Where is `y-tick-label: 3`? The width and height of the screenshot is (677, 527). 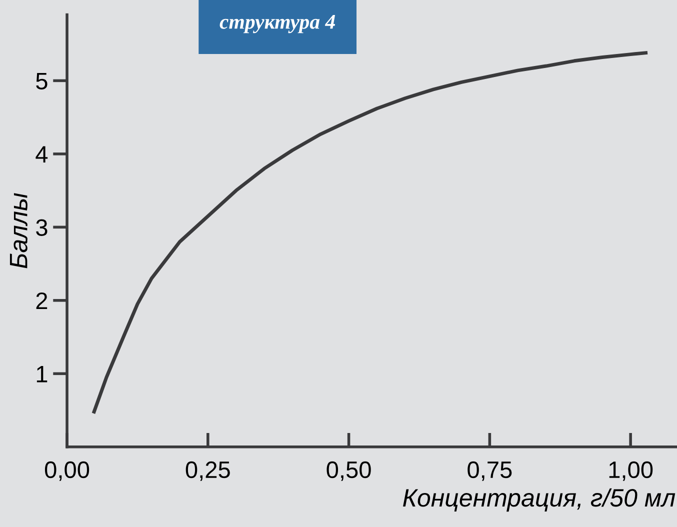 y-tick-label: 3 is located at coordinates (42, 227).